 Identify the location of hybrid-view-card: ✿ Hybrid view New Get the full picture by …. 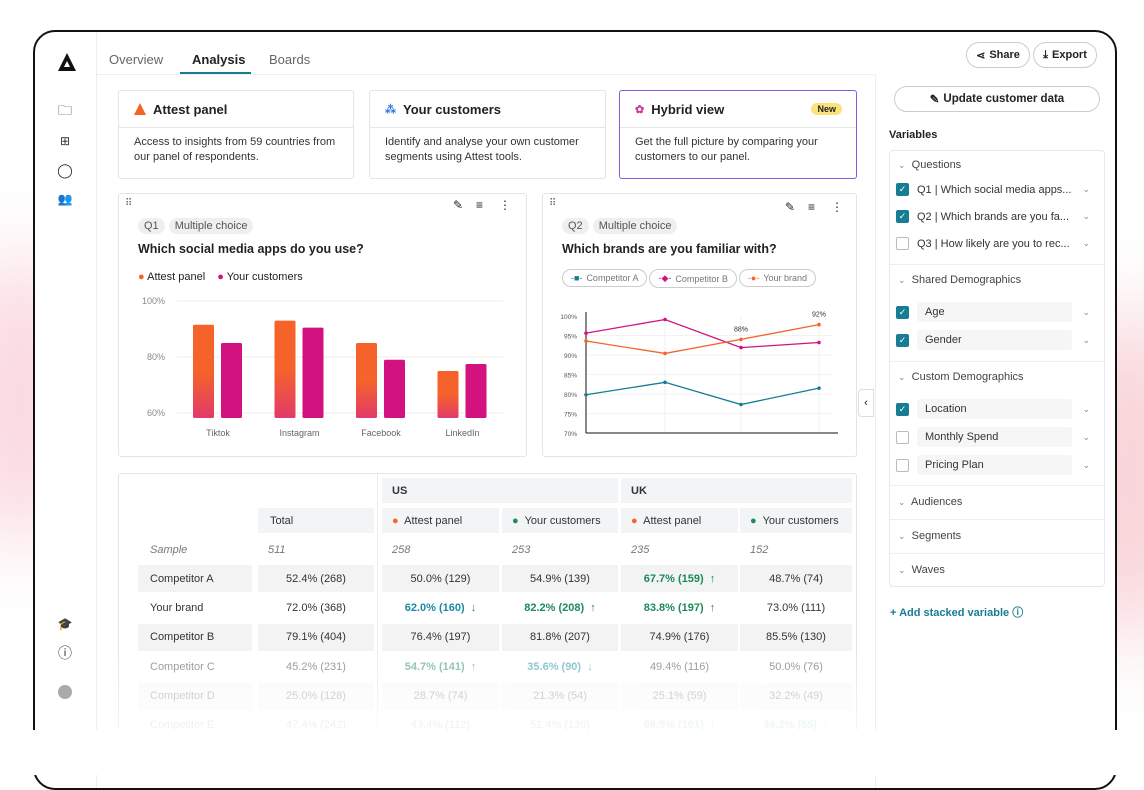
(738, 134).